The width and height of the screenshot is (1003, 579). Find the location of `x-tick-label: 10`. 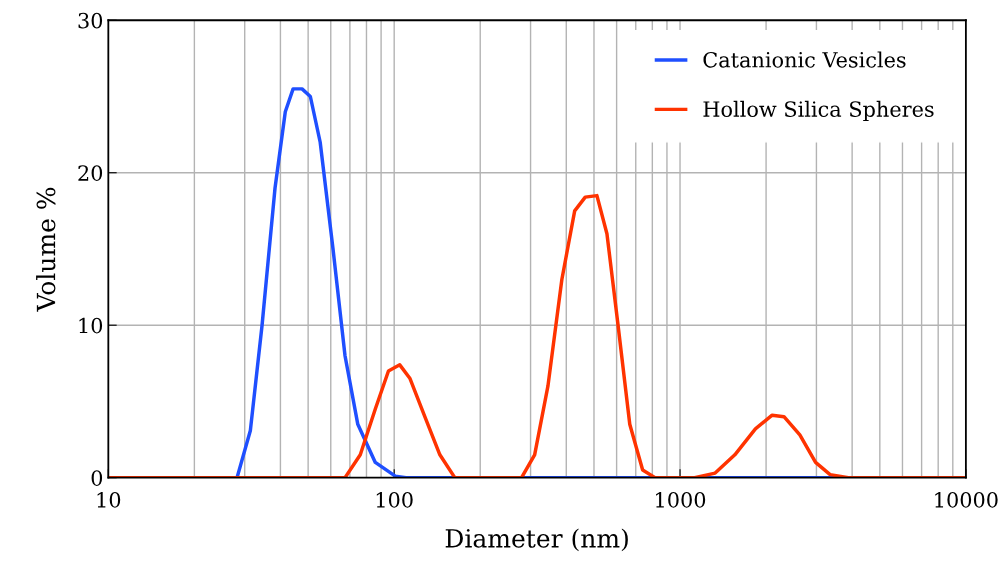

x-tick-label: 10 is located at coordinates (109, 499).